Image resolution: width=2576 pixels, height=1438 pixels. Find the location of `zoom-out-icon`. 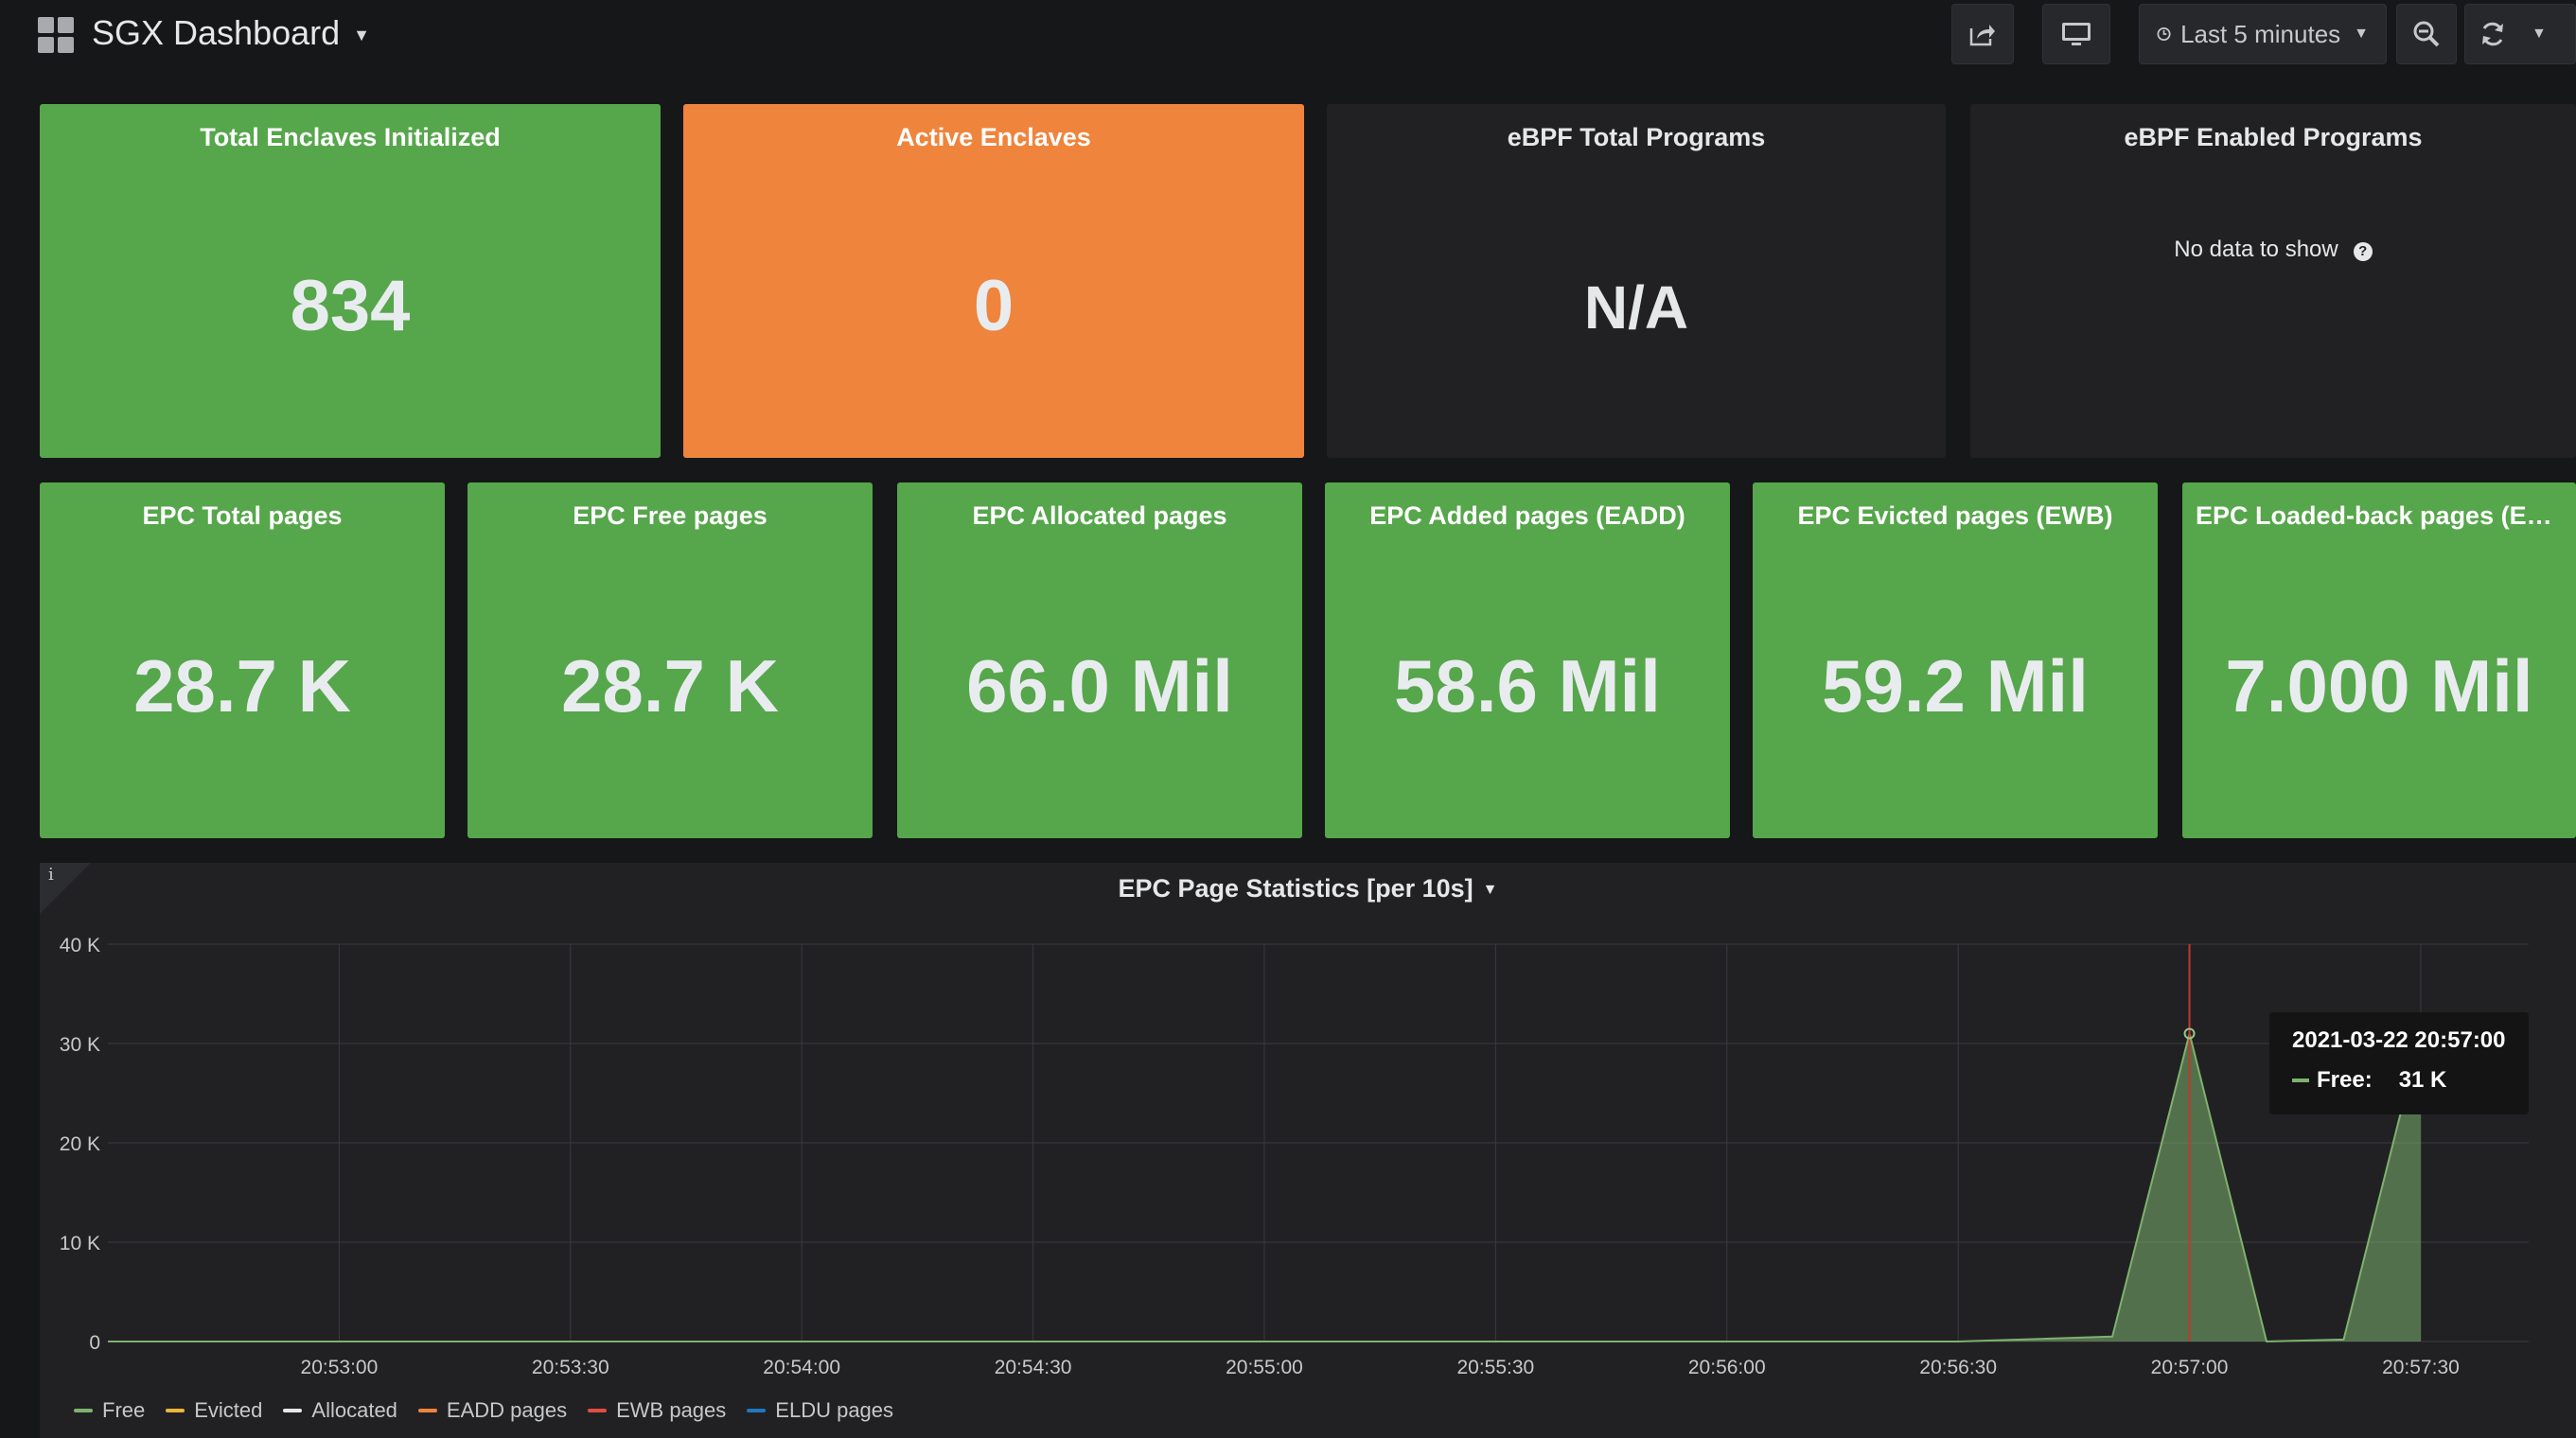

zoom-out-icon is located at coordinates (2426, 34).